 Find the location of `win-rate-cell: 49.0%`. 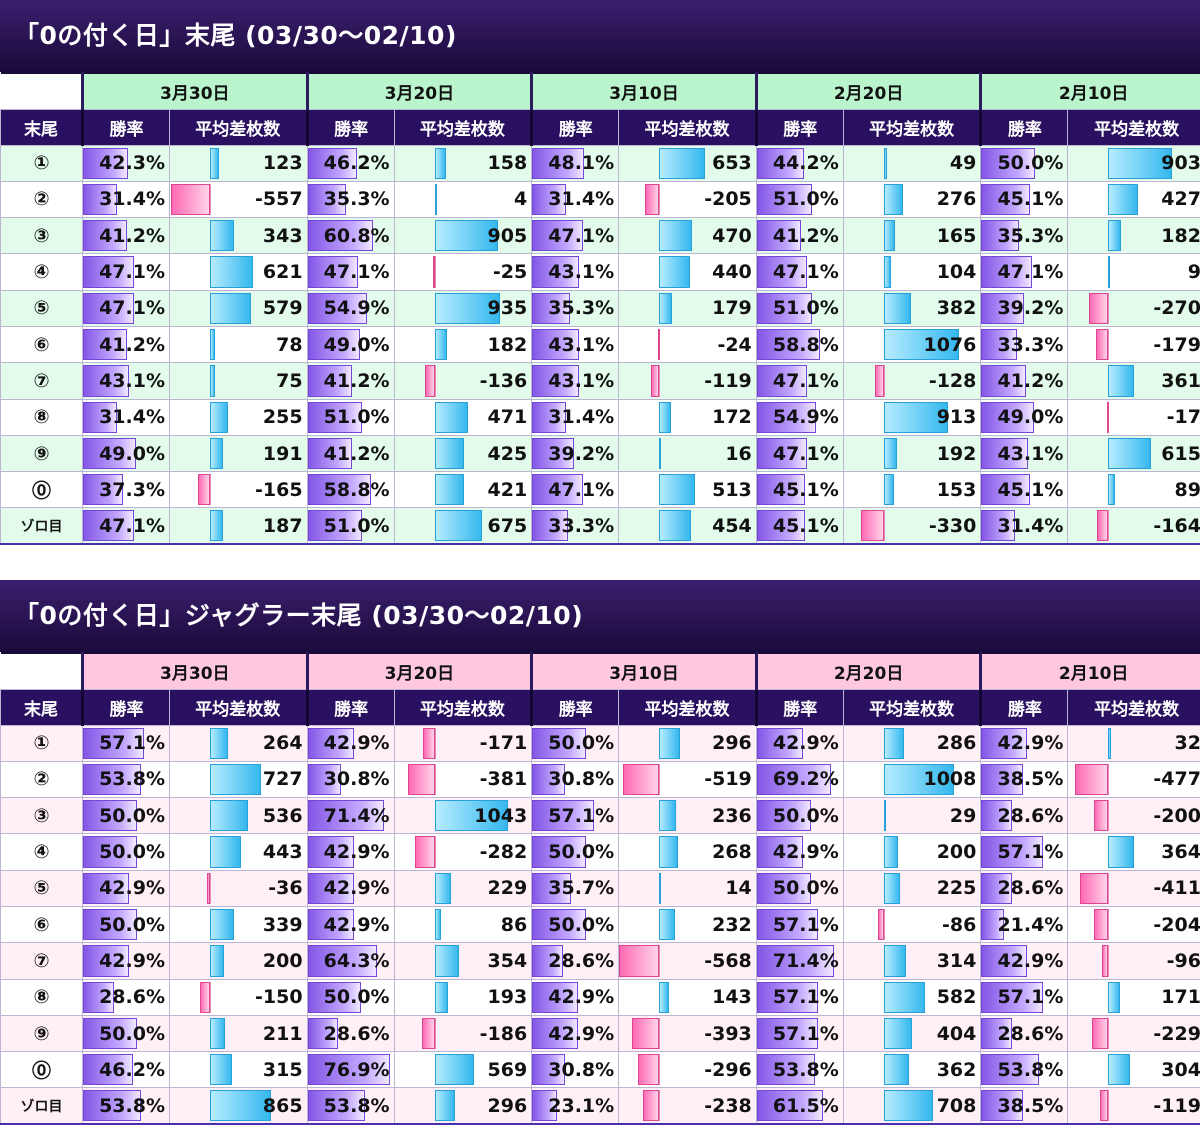

win-rate-cell: 49.0% is located at coordinates (126, 453).